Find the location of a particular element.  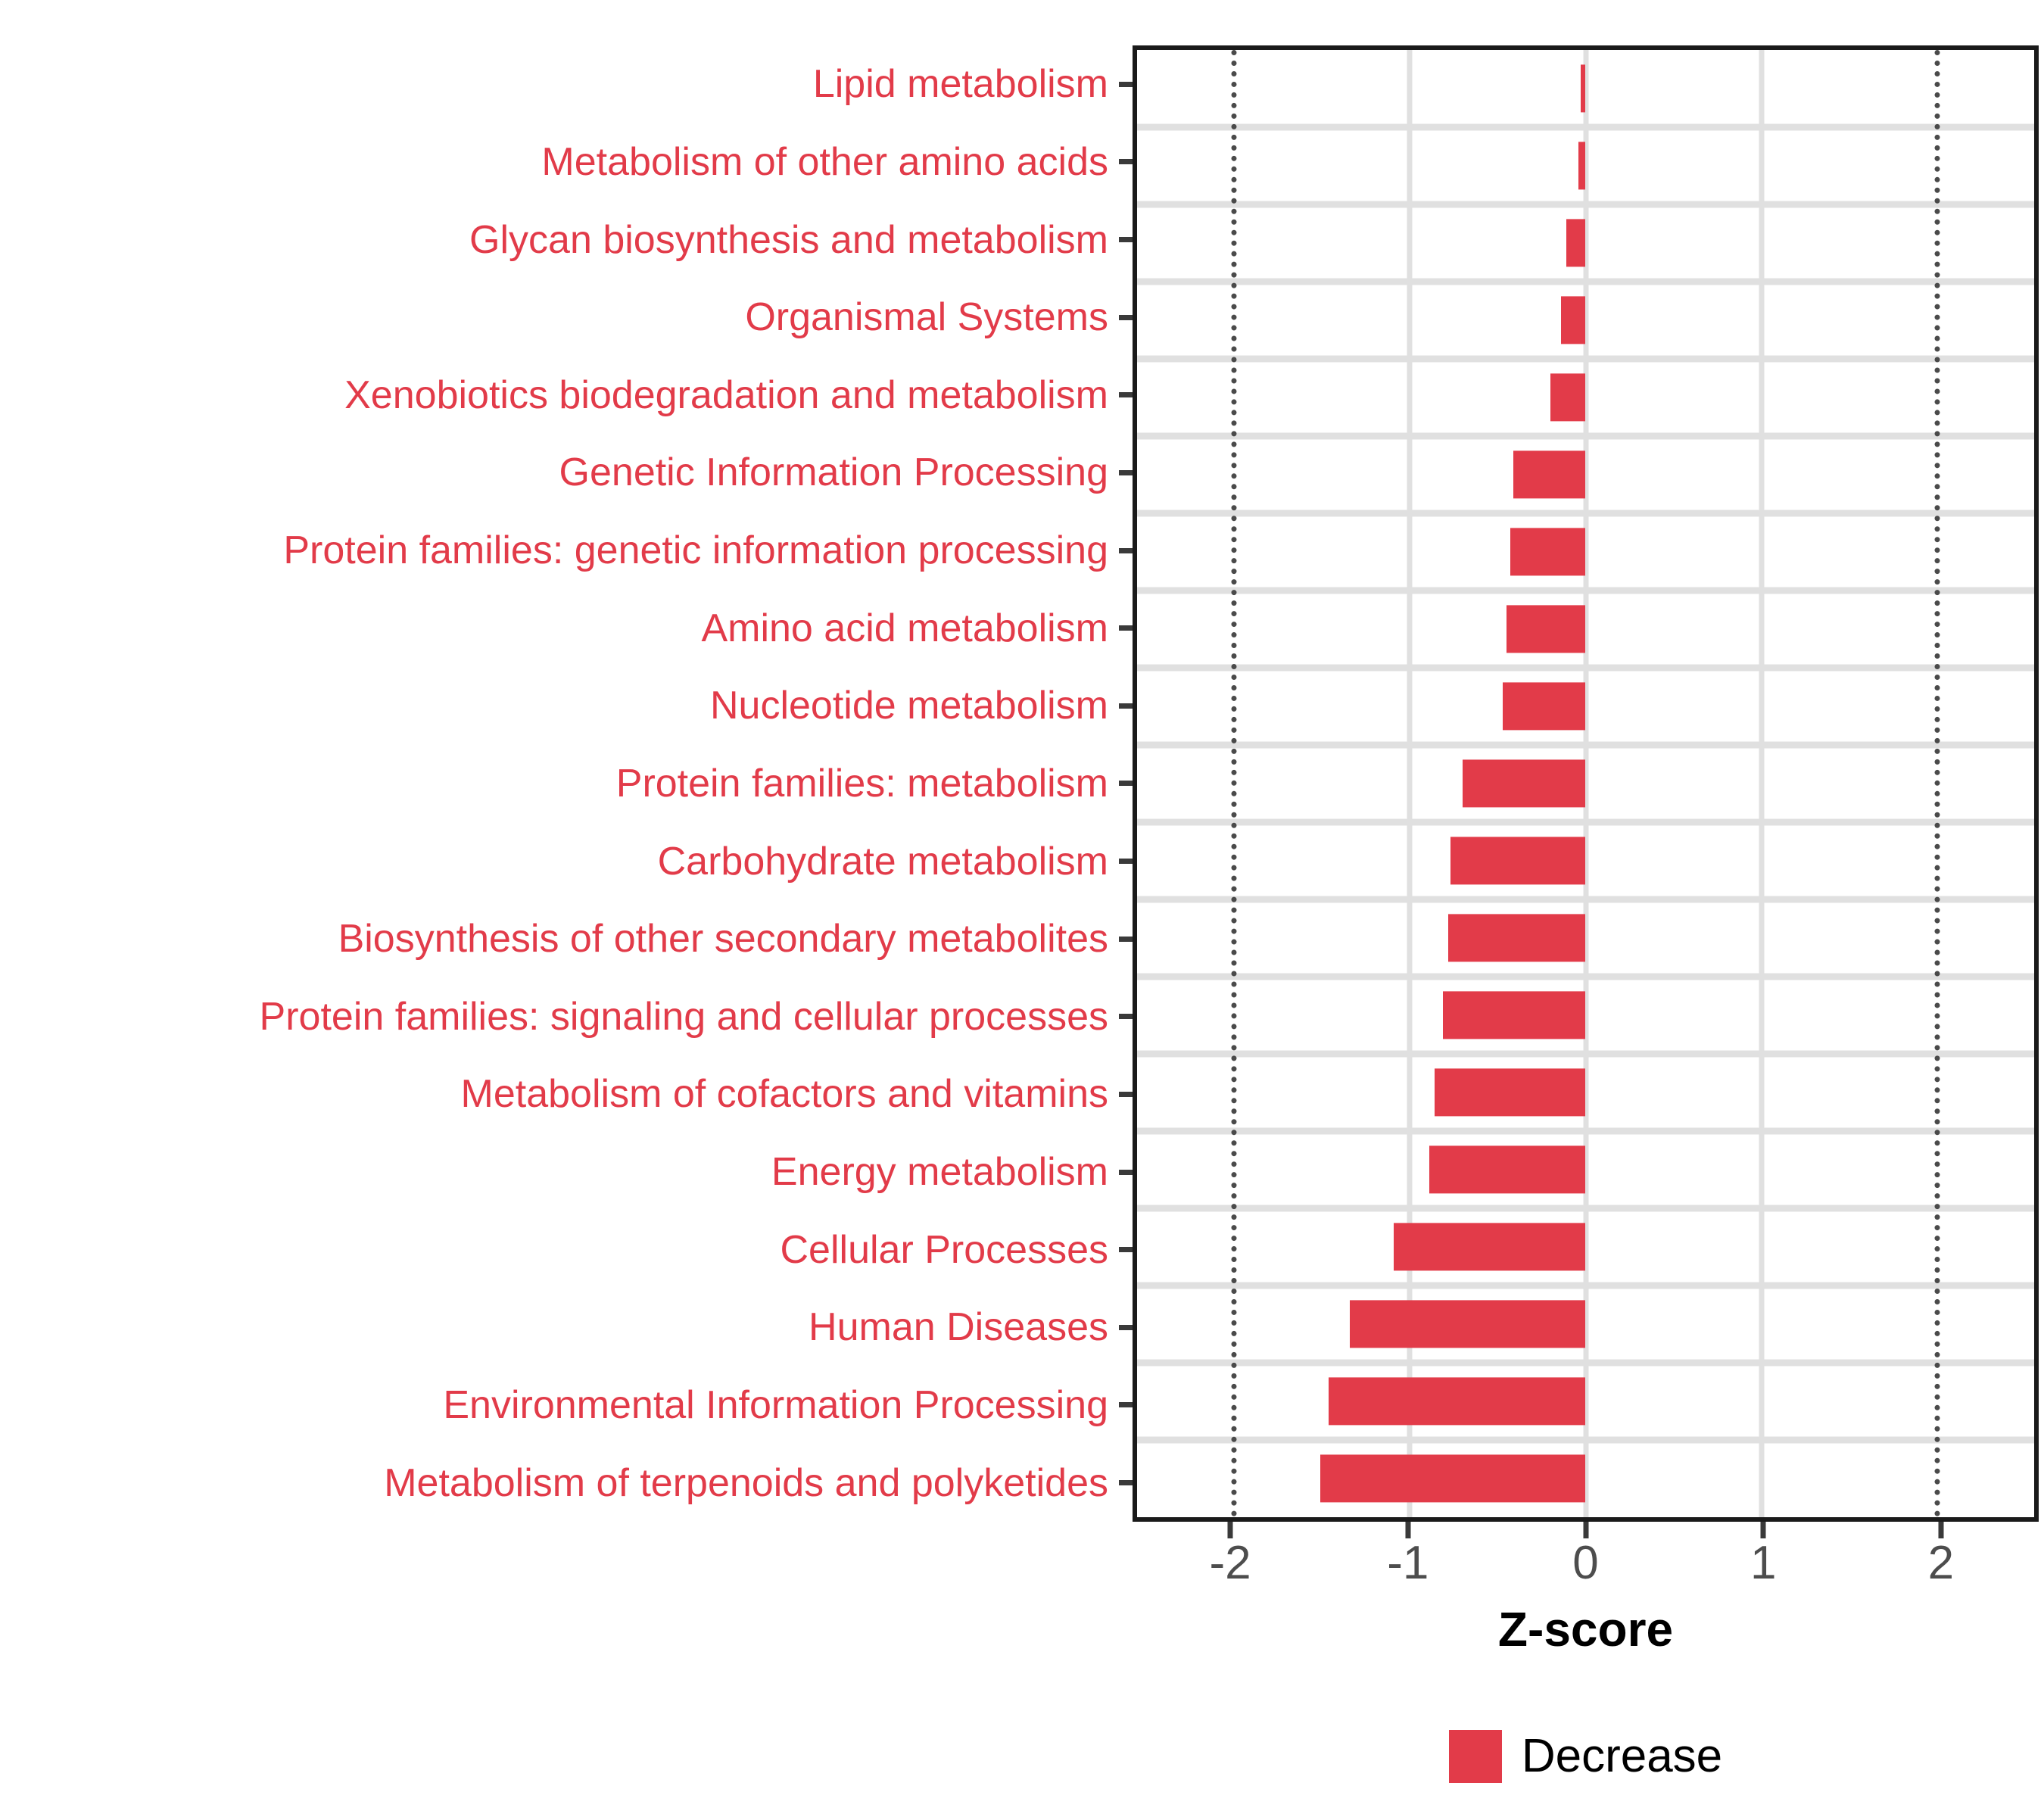

y-axis-label-row: Organismal Systems is located at coordinates (558, 318).